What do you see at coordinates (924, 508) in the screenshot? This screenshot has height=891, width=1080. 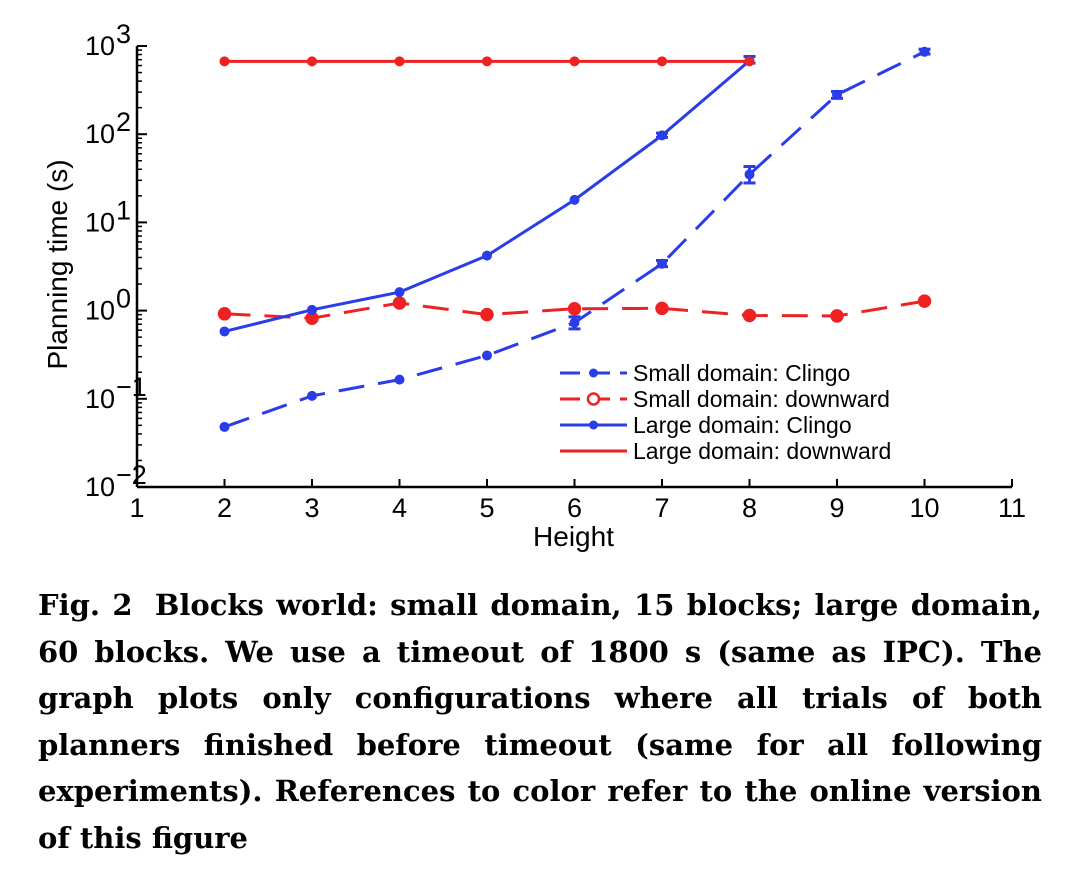 I see `x-tick-label: 10` at bounding box center [924, 508].